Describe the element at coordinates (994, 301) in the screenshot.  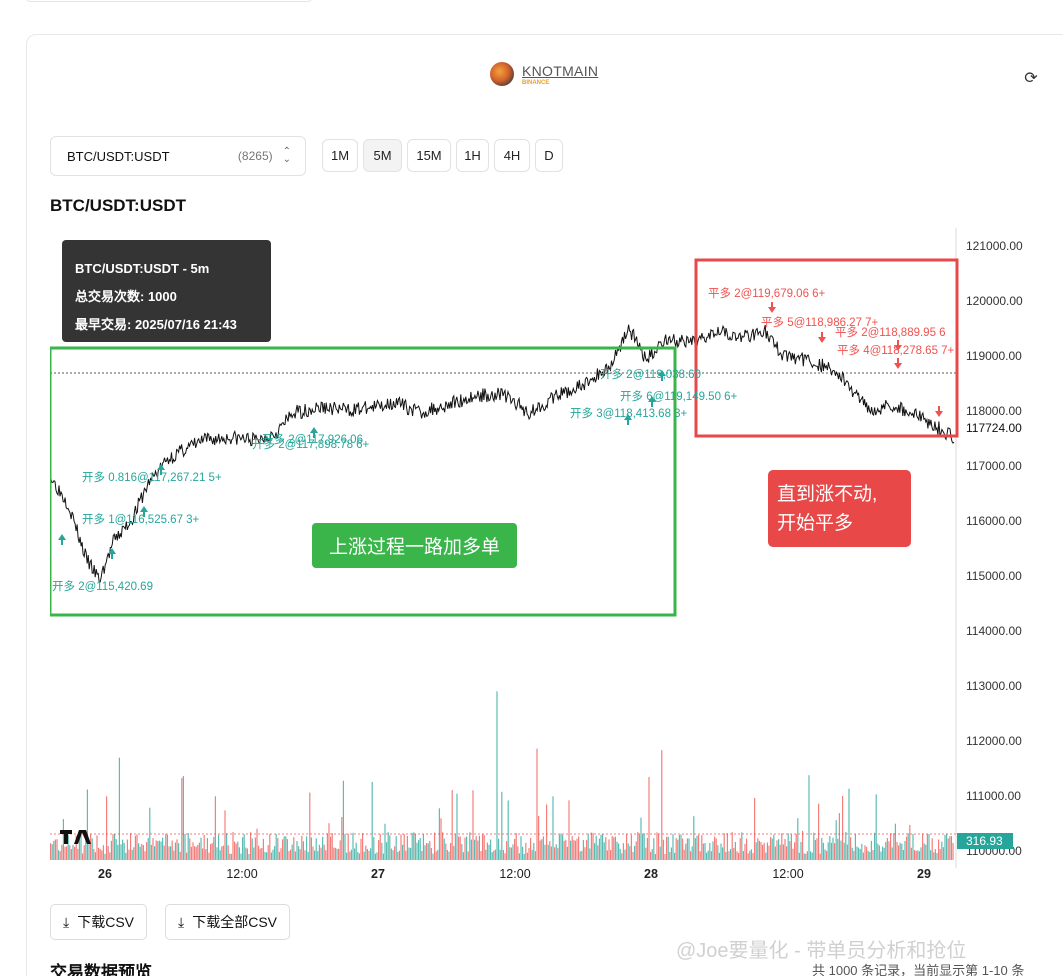
I see `y-tick-label: 120000.00` at that location.